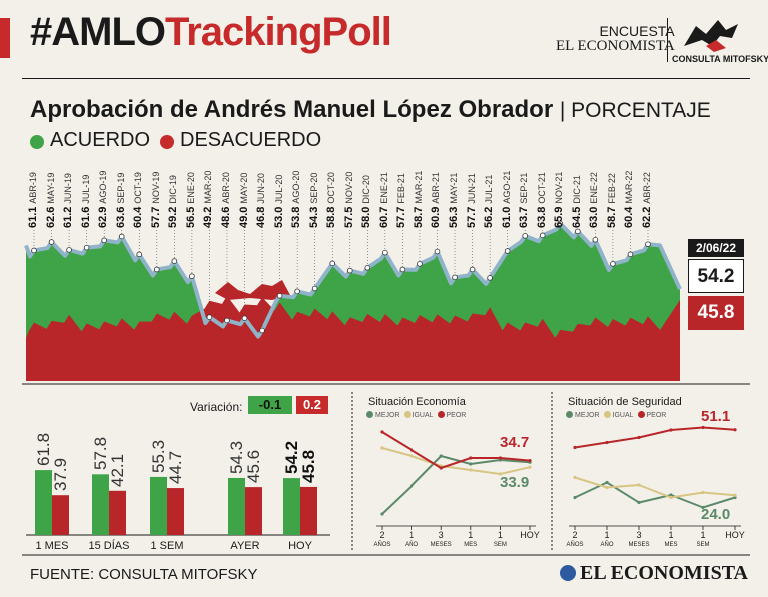 The image size is (768, 597). Describe the element at coordinates (252, 290) in the screenshot. I see `crossover-area` at that location.